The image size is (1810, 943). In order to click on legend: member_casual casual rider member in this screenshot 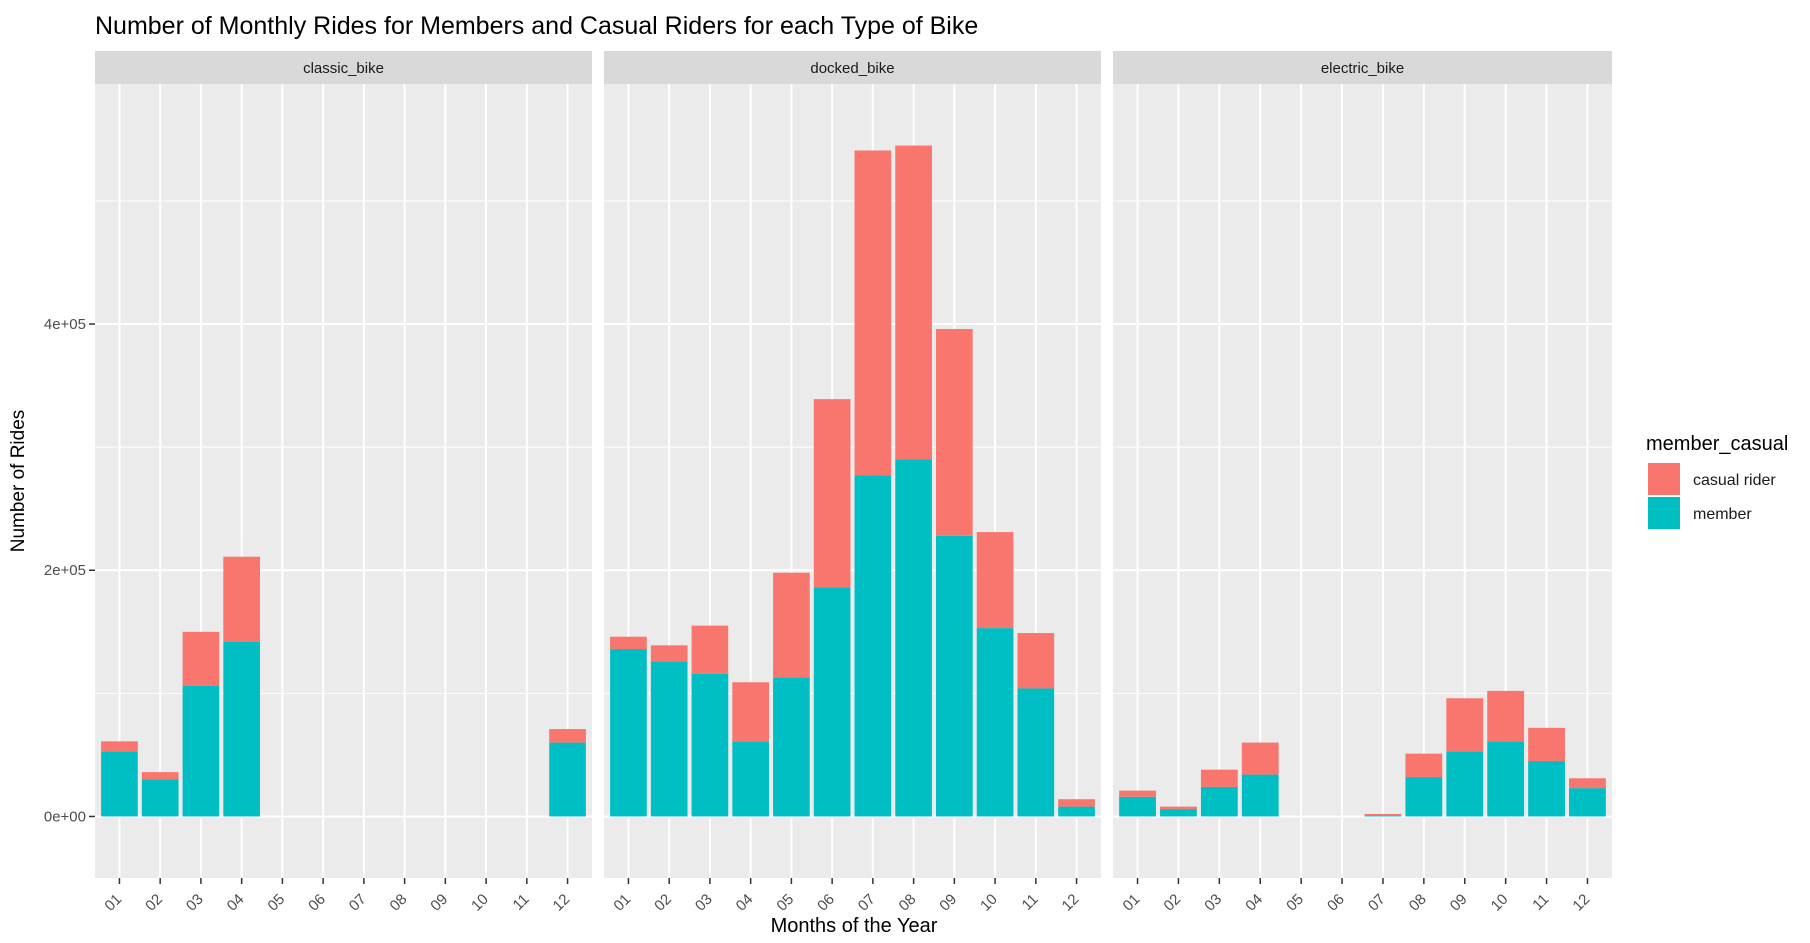, I will do `click(1717, 481)`.